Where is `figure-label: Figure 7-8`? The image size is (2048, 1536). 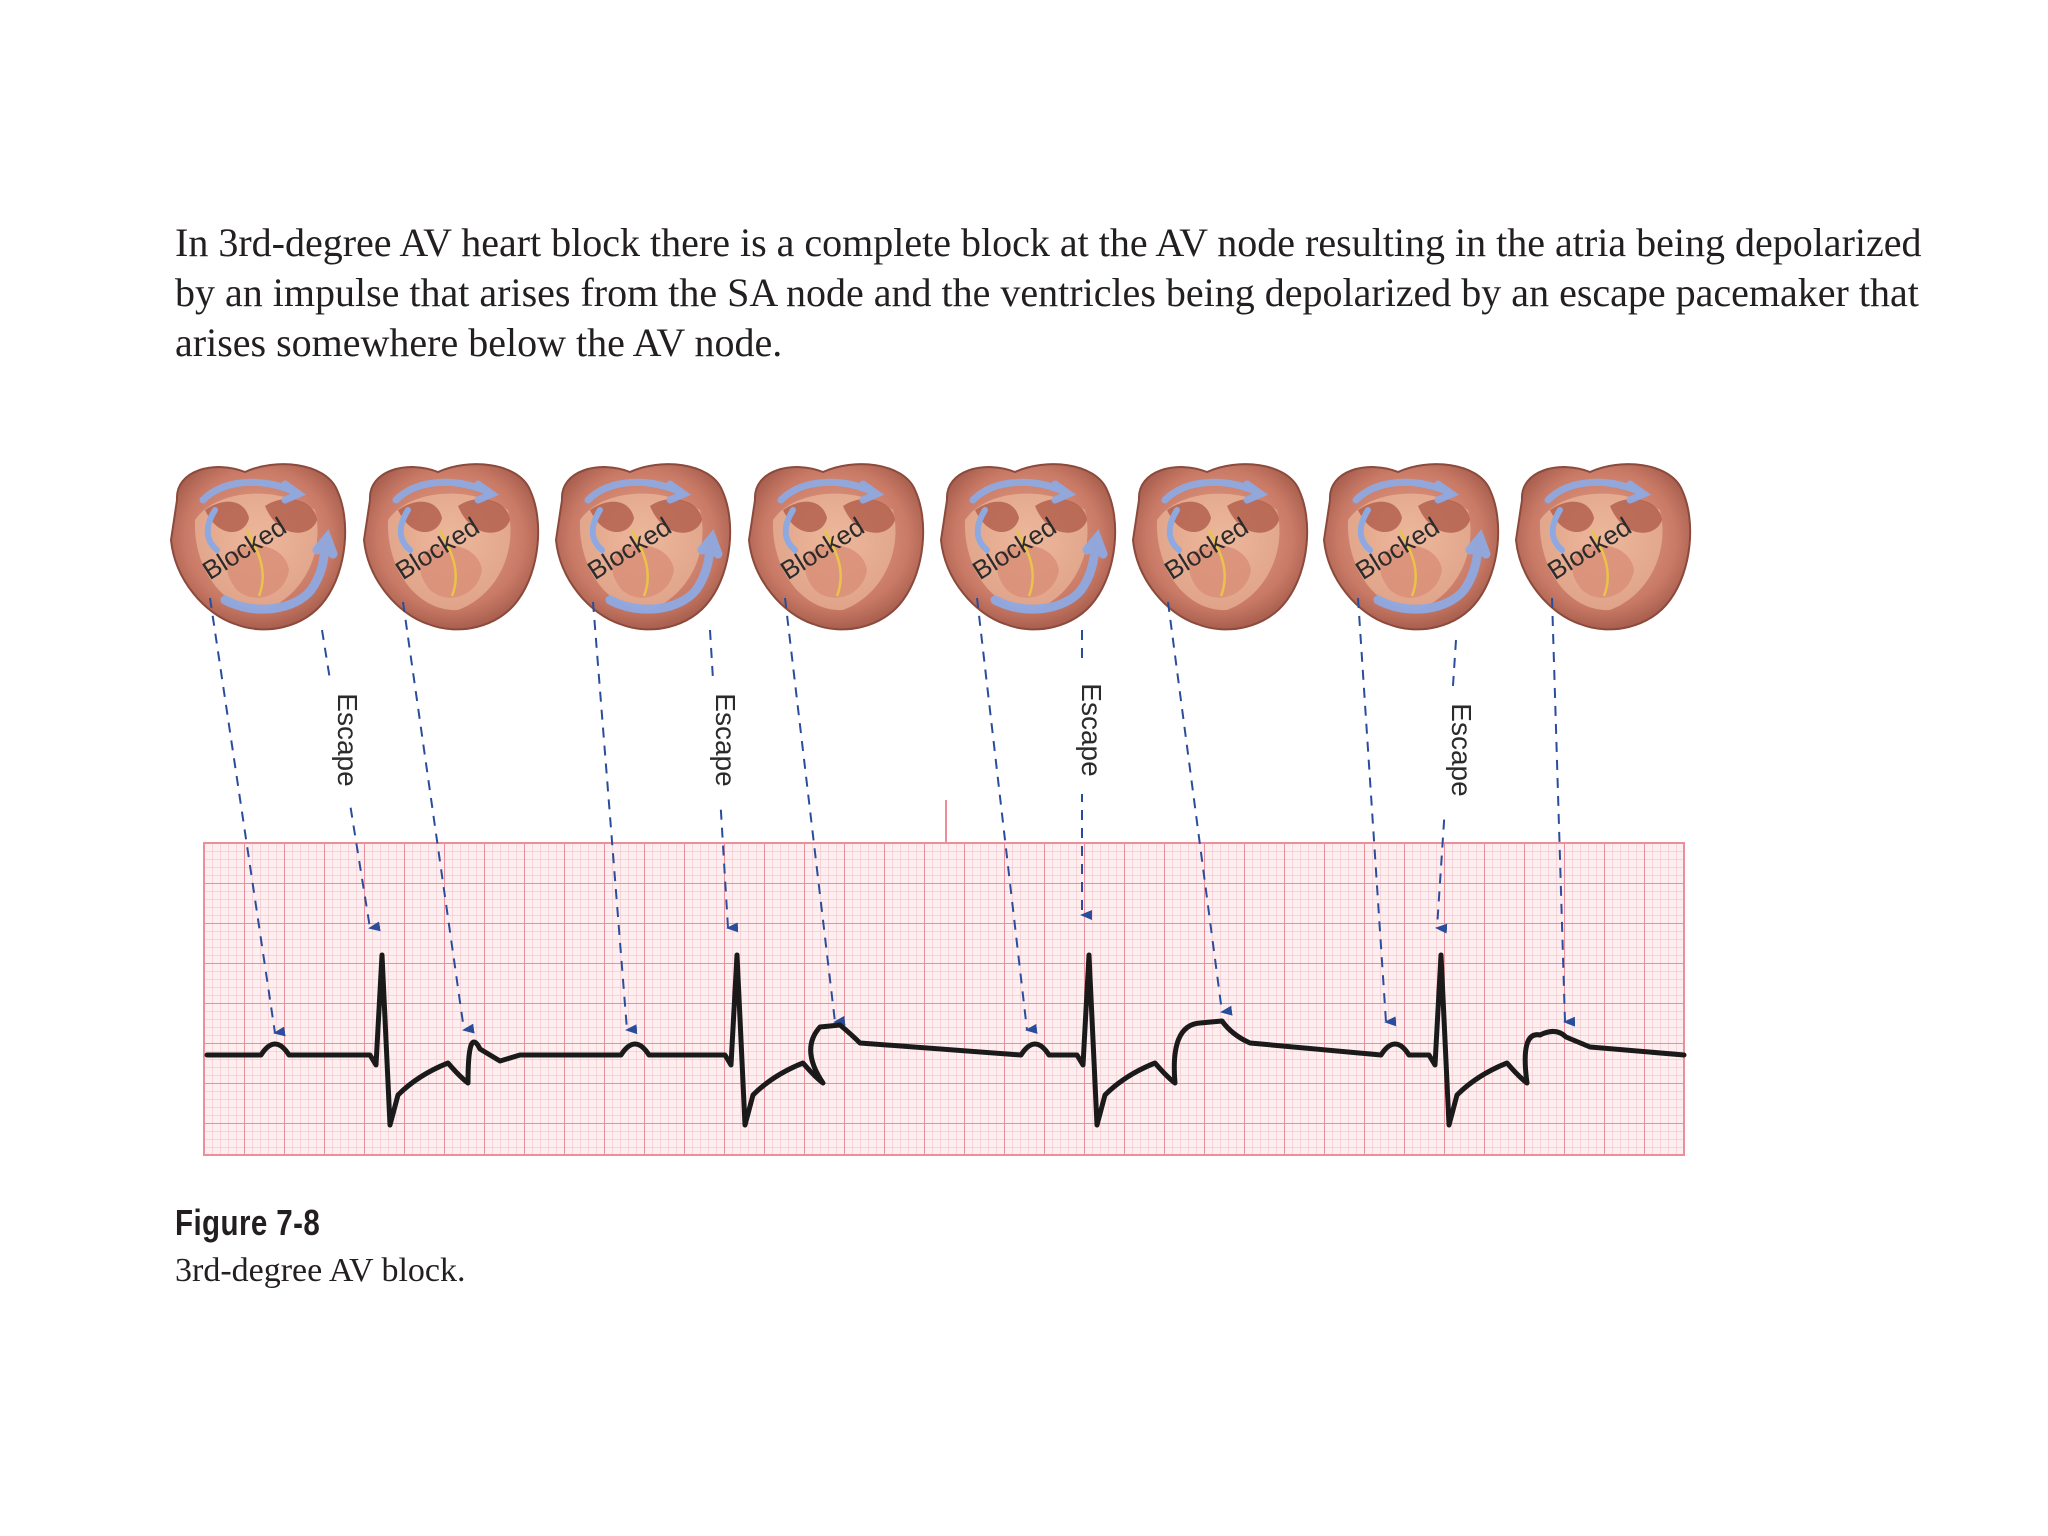
figure-label: Figure 7-8 is located at coordinates (248, 1222).